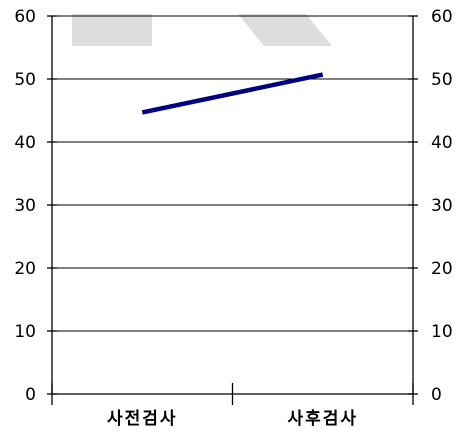 Image resolution: width=459 pixels, height=432 pixels. I want to click on y-axis-left-labels: 0 10 20 30 40 50 60, so click(25, 206).